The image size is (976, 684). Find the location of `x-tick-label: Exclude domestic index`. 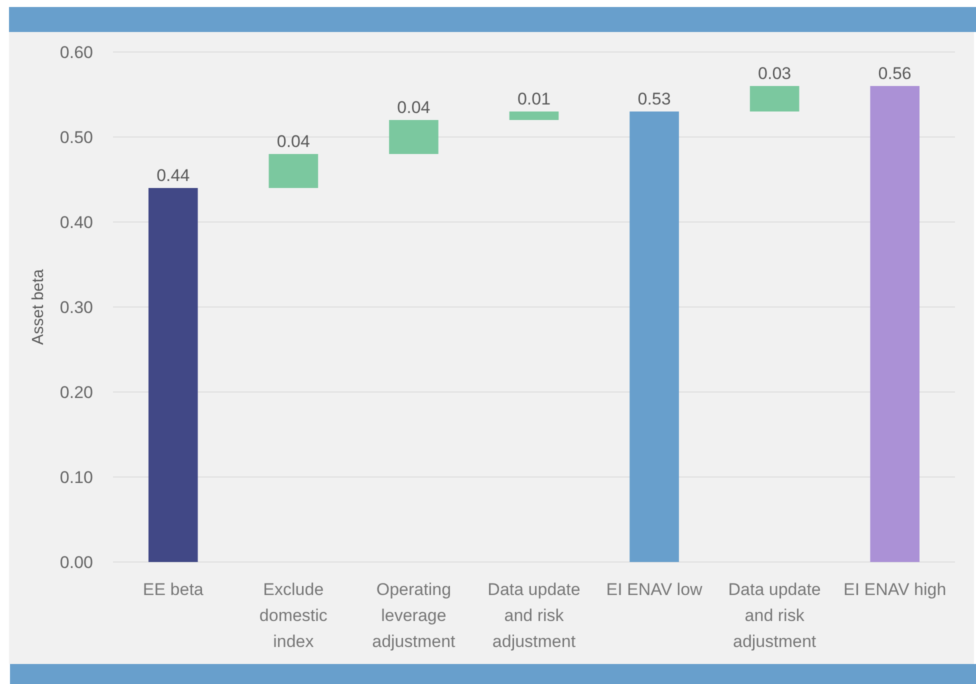

x-tick-label: Exclude domestic index is located at coordinates (293, 615).